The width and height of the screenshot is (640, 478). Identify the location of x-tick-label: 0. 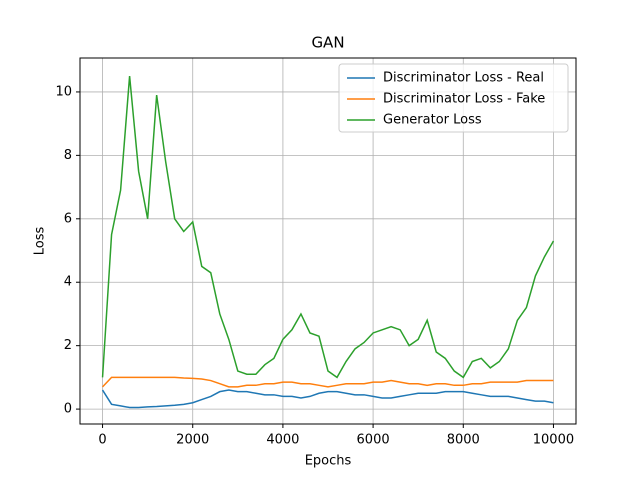
(102, 440).